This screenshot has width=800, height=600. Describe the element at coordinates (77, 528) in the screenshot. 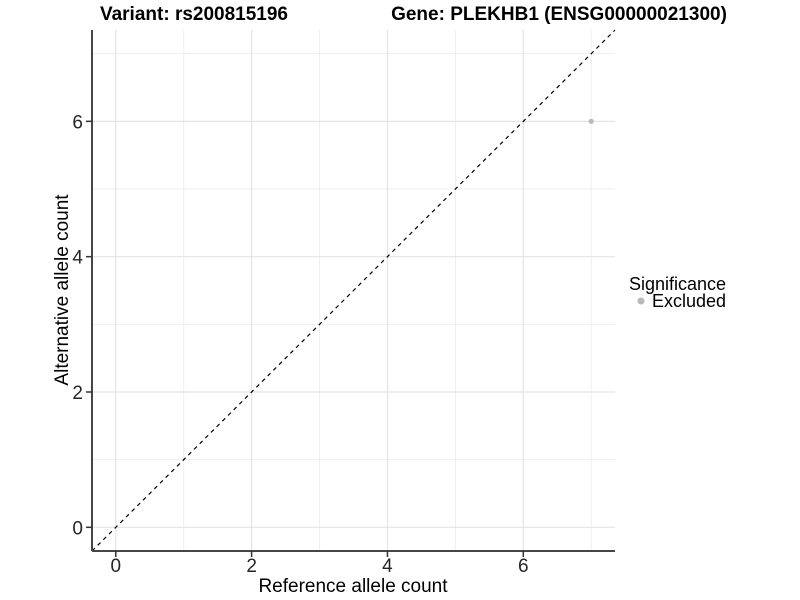

I see `y-tick-label: 0` at that location.